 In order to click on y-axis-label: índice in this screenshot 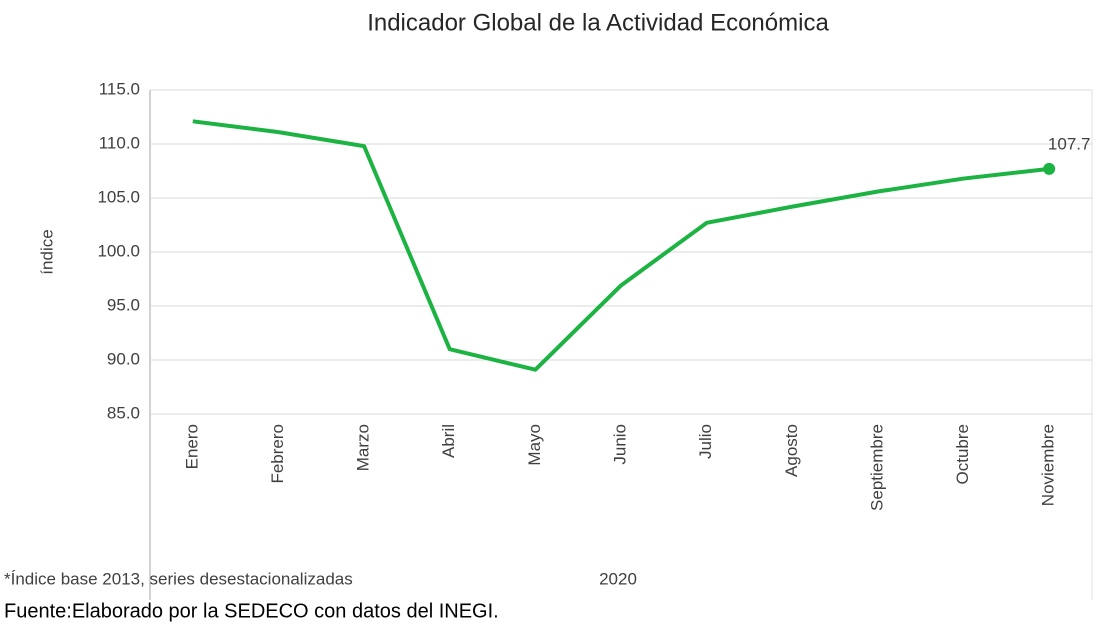, I will do `click(46, 251)`.